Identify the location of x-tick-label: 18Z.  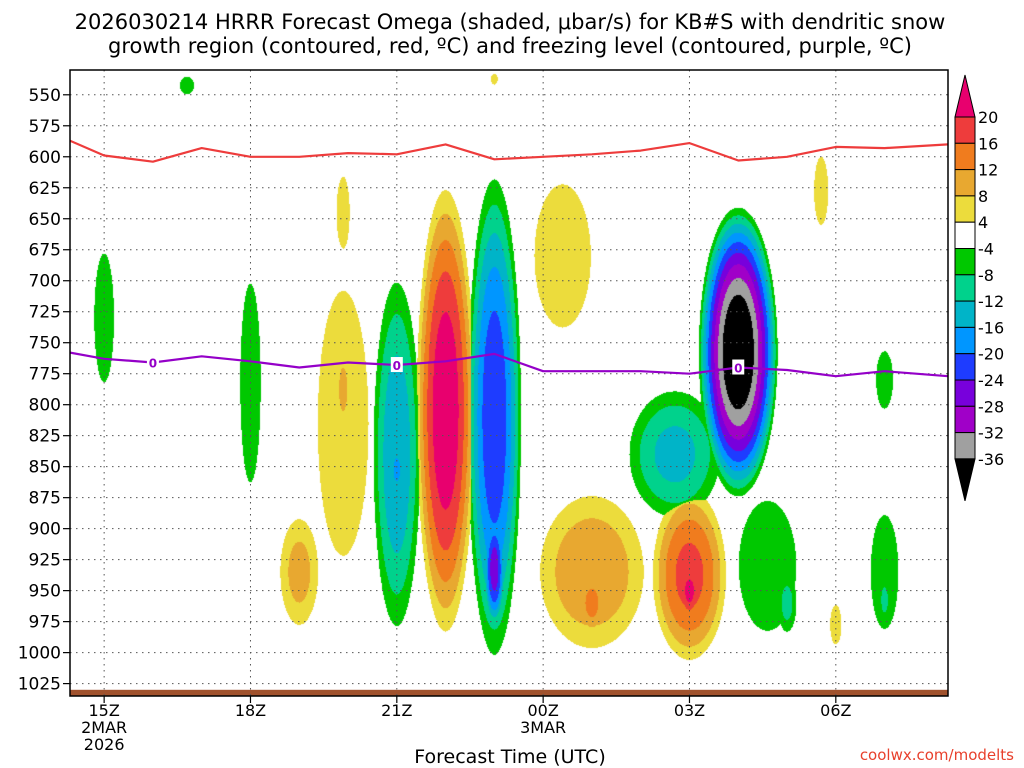
(250, 710).